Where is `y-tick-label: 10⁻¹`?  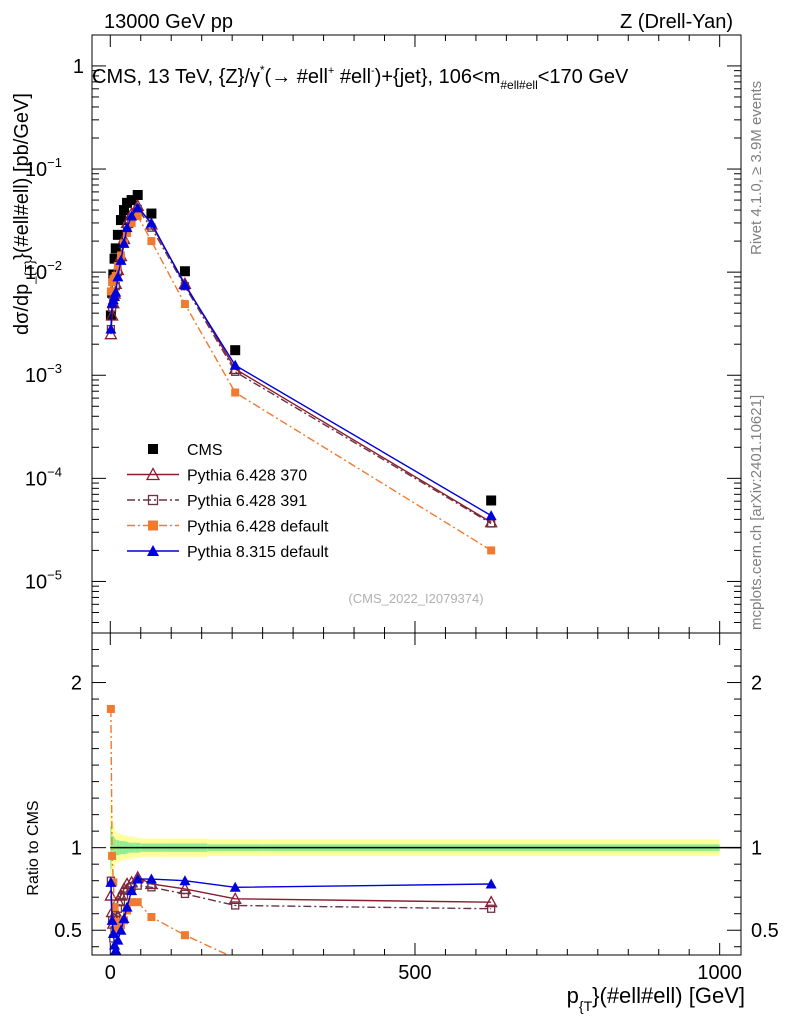 y-tick-label: 10⁻¹ is located at coordinates (43, 168).